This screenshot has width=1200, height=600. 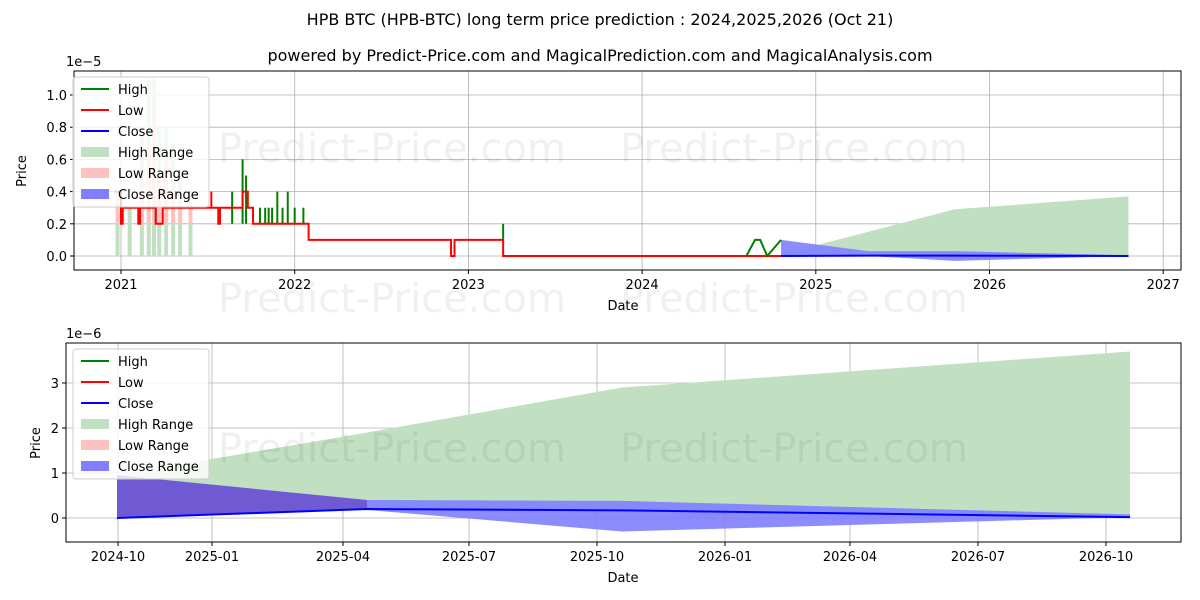 I want to click on y-tick-label: 1, so click(x=55, y=474).